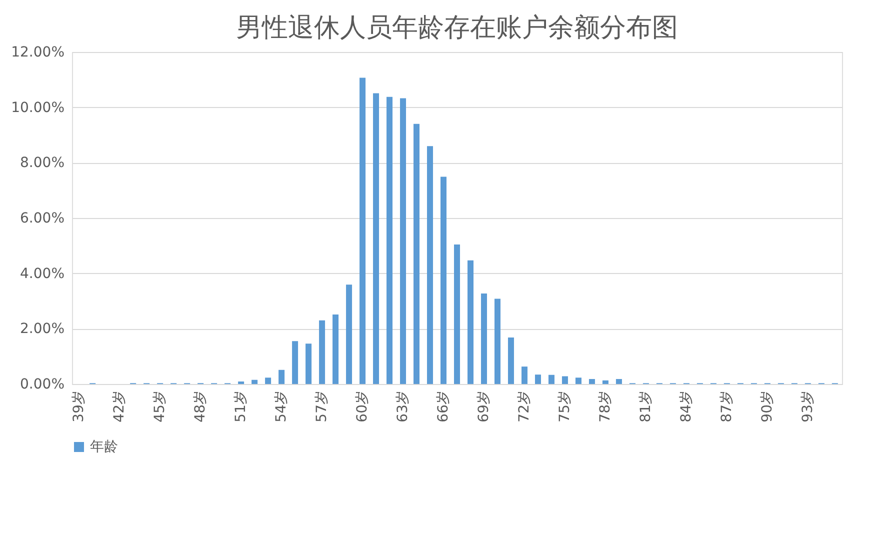 Image resolution: width=886 pixels, height=551 pixels. I want to click on legend-label: 年龄, so click(104, 447).